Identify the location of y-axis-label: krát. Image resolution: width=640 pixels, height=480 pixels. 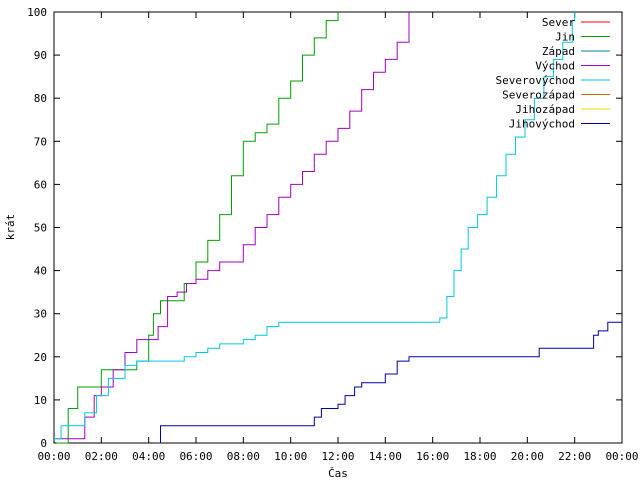
(10, 227).